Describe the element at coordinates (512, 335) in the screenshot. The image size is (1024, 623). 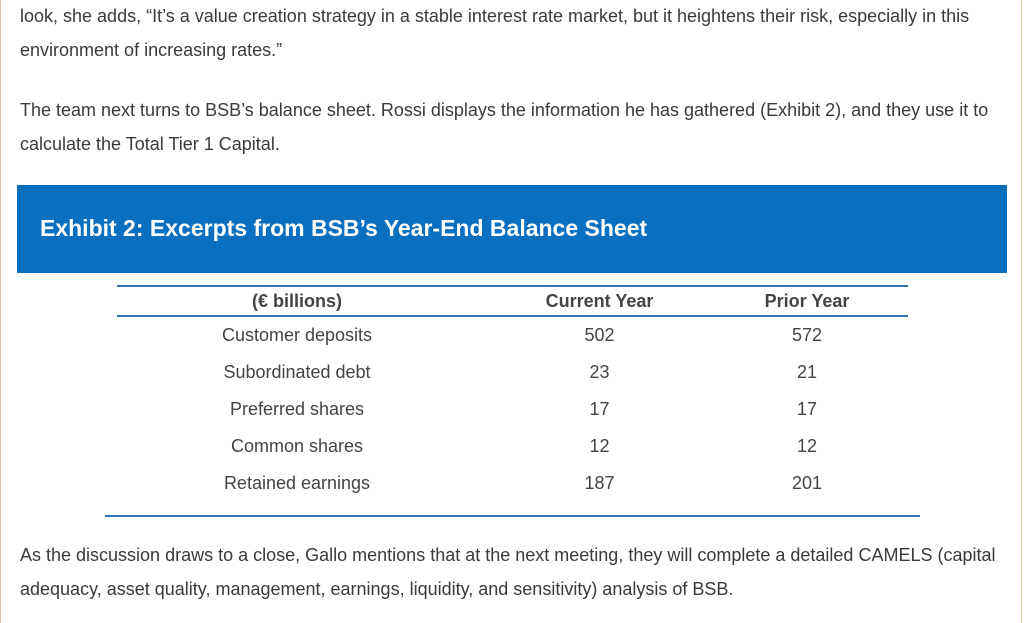
I see `table-row: Customer deposits 502 572` at that location.